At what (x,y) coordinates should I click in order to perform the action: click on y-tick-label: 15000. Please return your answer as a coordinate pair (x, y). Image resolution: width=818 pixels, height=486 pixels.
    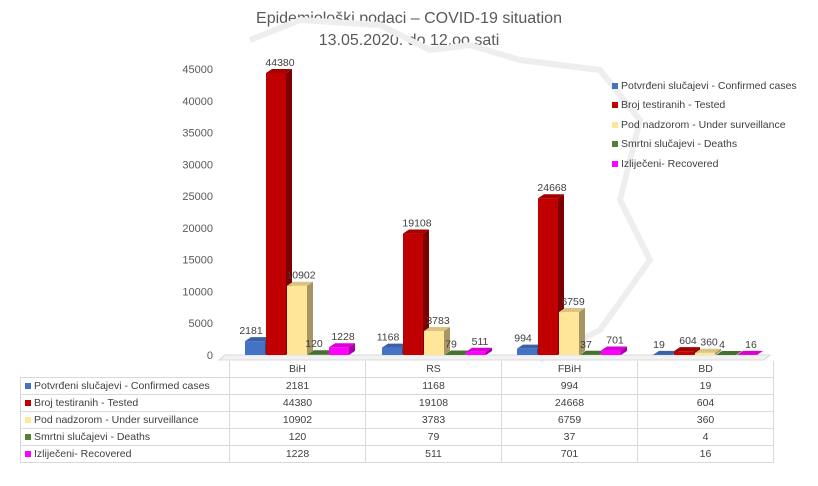
    Looking at the image, I should click on (197, 261).